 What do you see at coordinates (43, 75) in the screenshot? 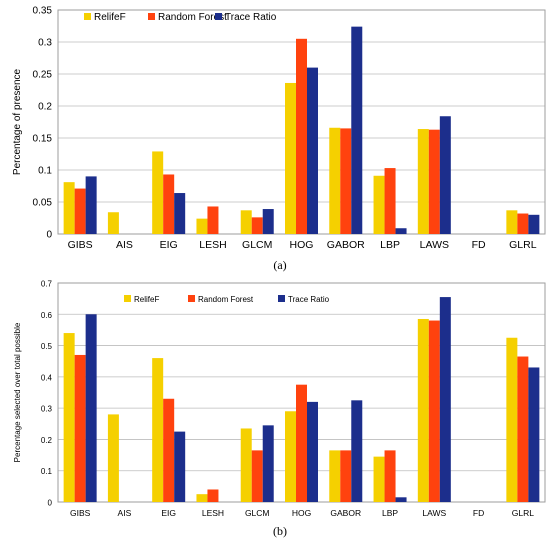
I see `y-tick-label: 0.25` at bounding box center [43, 75].